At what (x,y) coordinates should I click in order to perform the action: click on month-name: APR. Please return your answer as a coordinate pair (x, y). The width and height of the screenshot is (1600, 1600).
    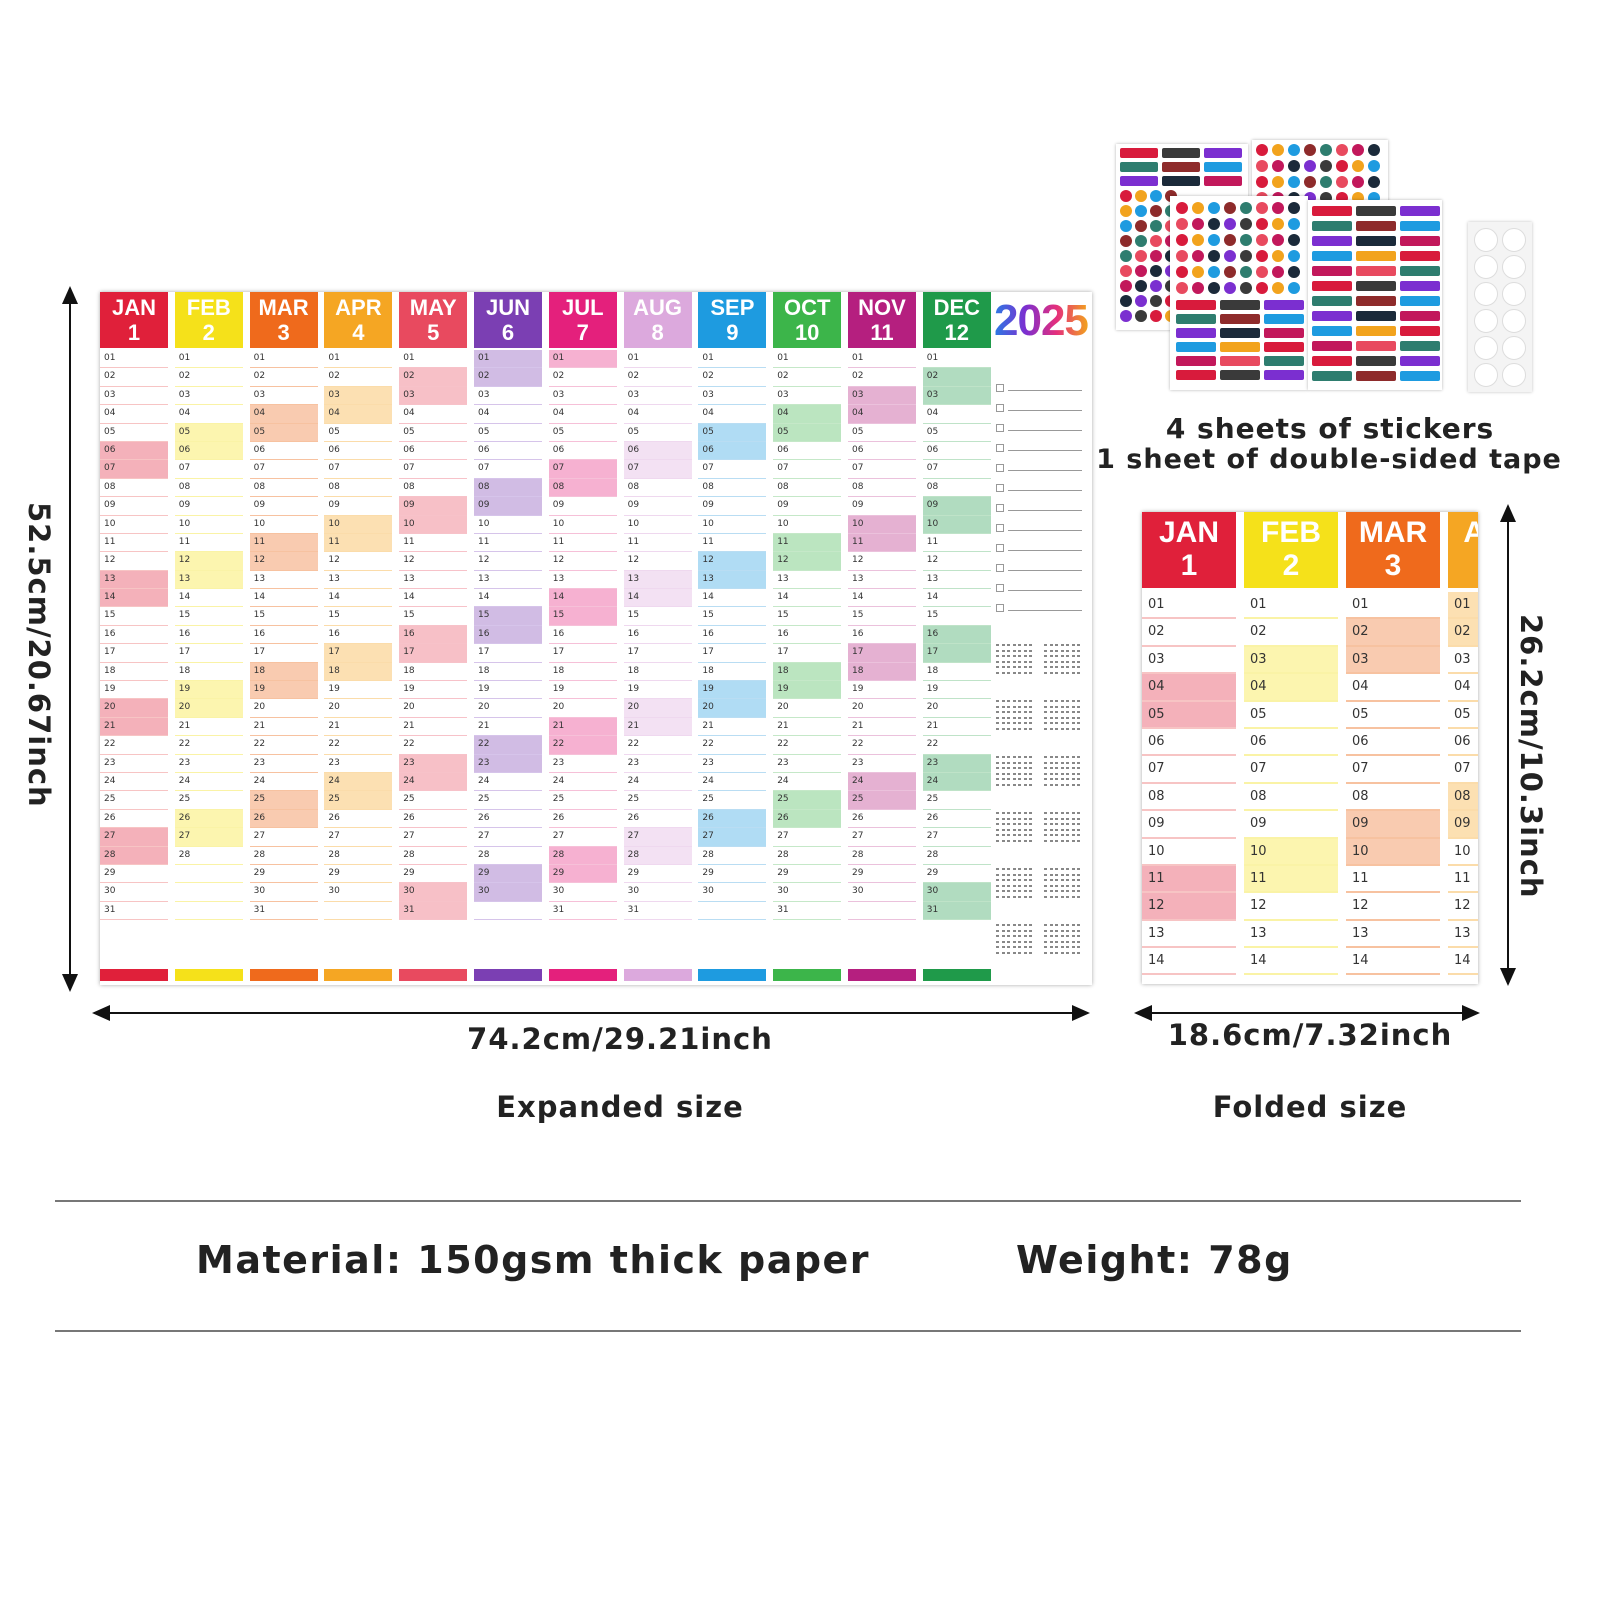
    Looking at the image, I should click on (1470, 532).